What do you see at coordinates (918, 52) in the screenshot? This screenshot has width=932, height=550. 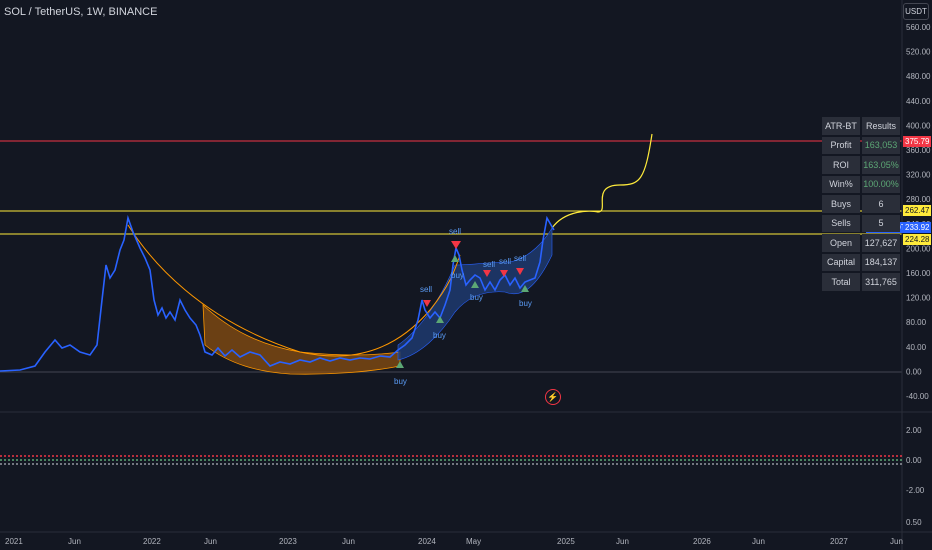 I see `price-tick: 520.00` at bounding box center [918, 52].